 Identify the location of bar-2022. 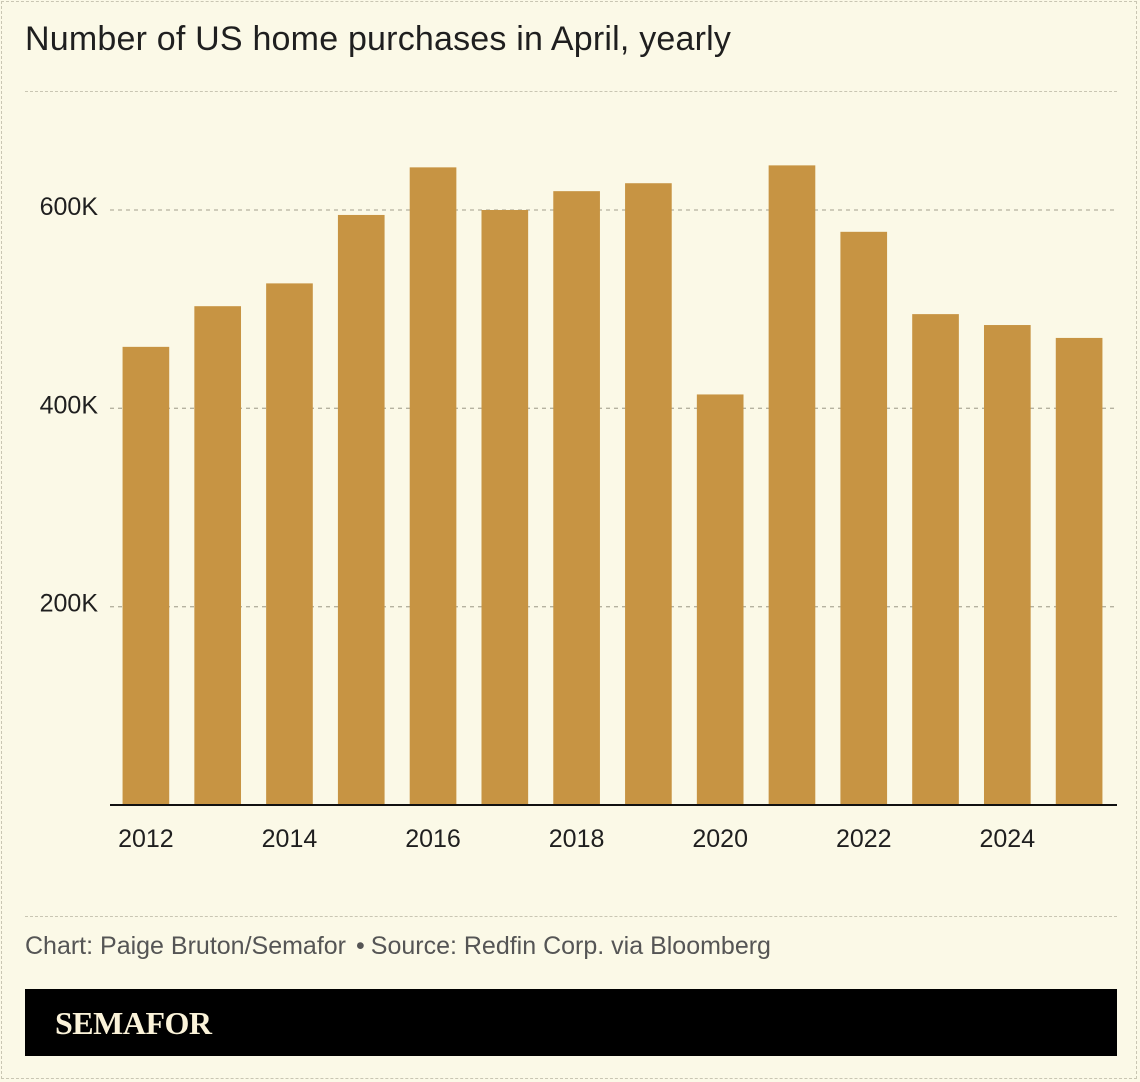
(864, 518).